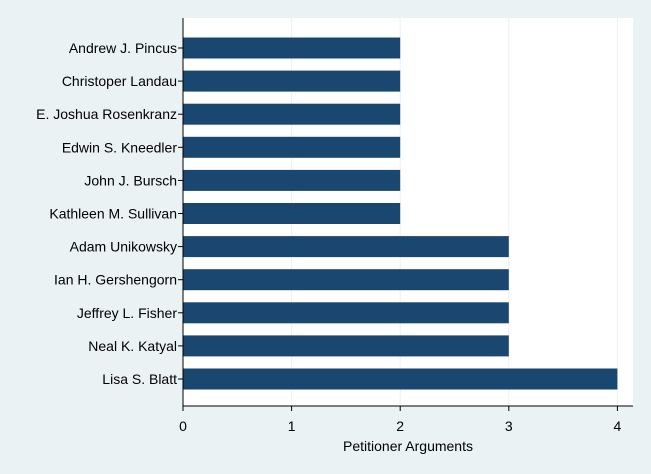  Describe the element at coordinates (127, 313) in the screenshot. I see `category-label: Jeffrey L. Fisher` at that location.